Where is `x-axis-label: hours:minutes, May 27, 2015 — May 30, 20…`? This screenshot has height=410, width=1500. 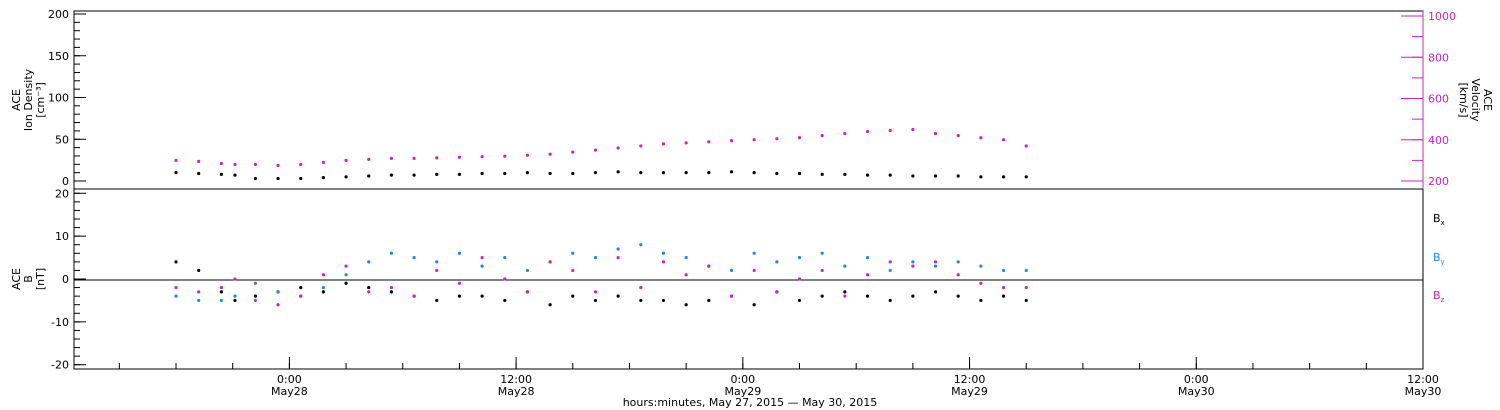 x-axis-label: hours:minutes, May 27, 2015 — May 30, 20… is located at coordinates (750, 402).